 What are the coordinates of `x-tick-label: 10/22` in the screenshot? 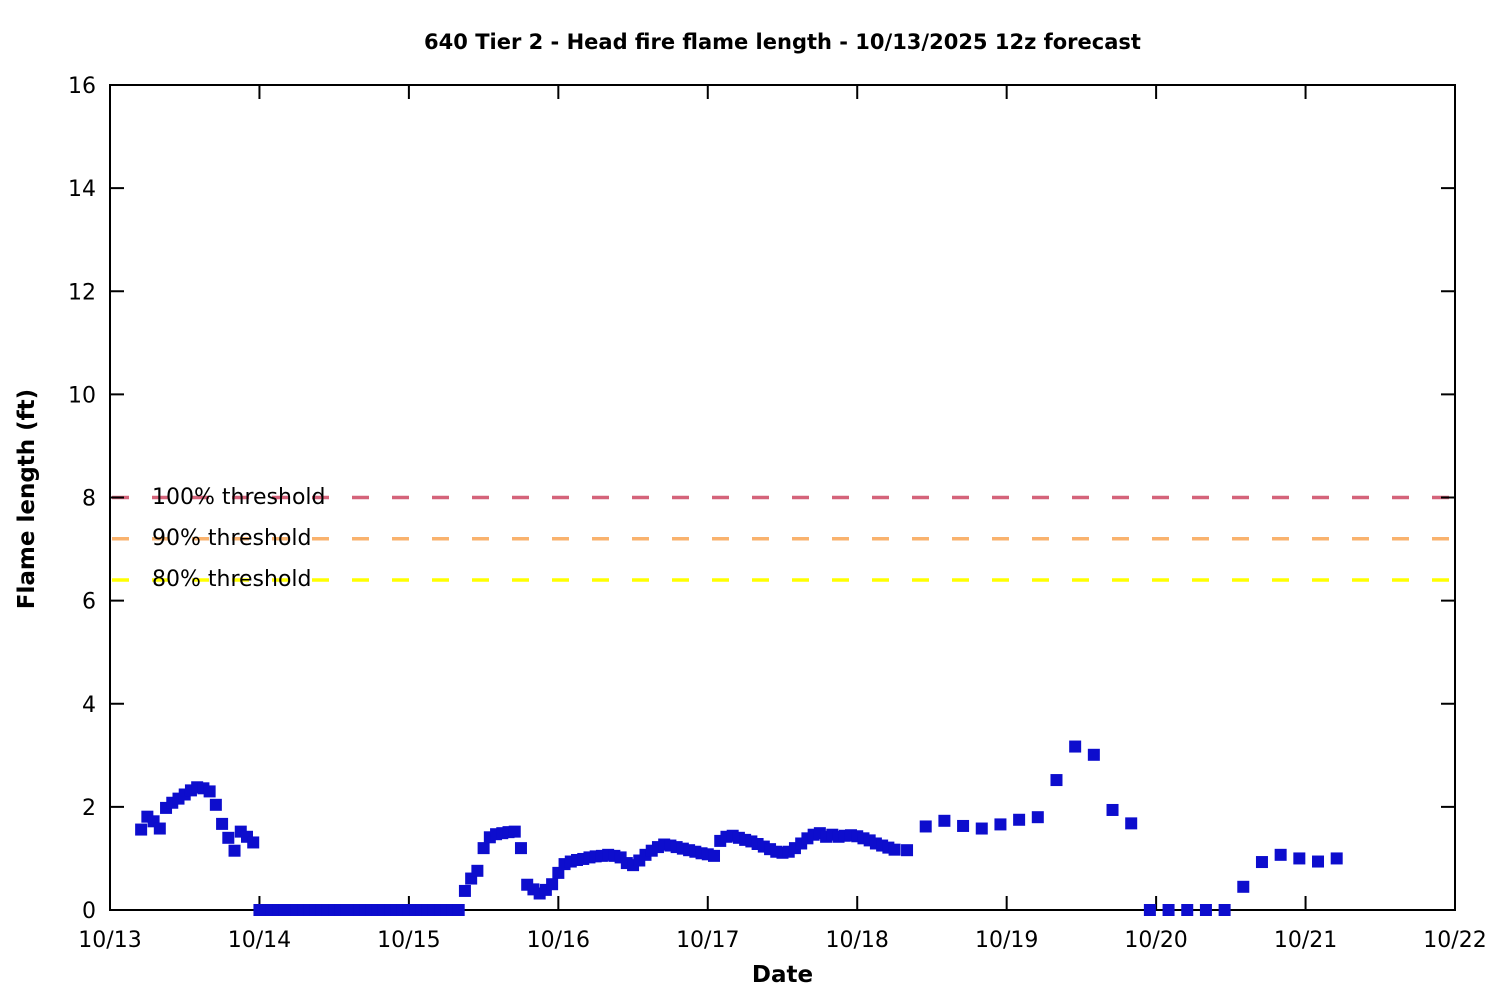 It's located at (1454, 940).